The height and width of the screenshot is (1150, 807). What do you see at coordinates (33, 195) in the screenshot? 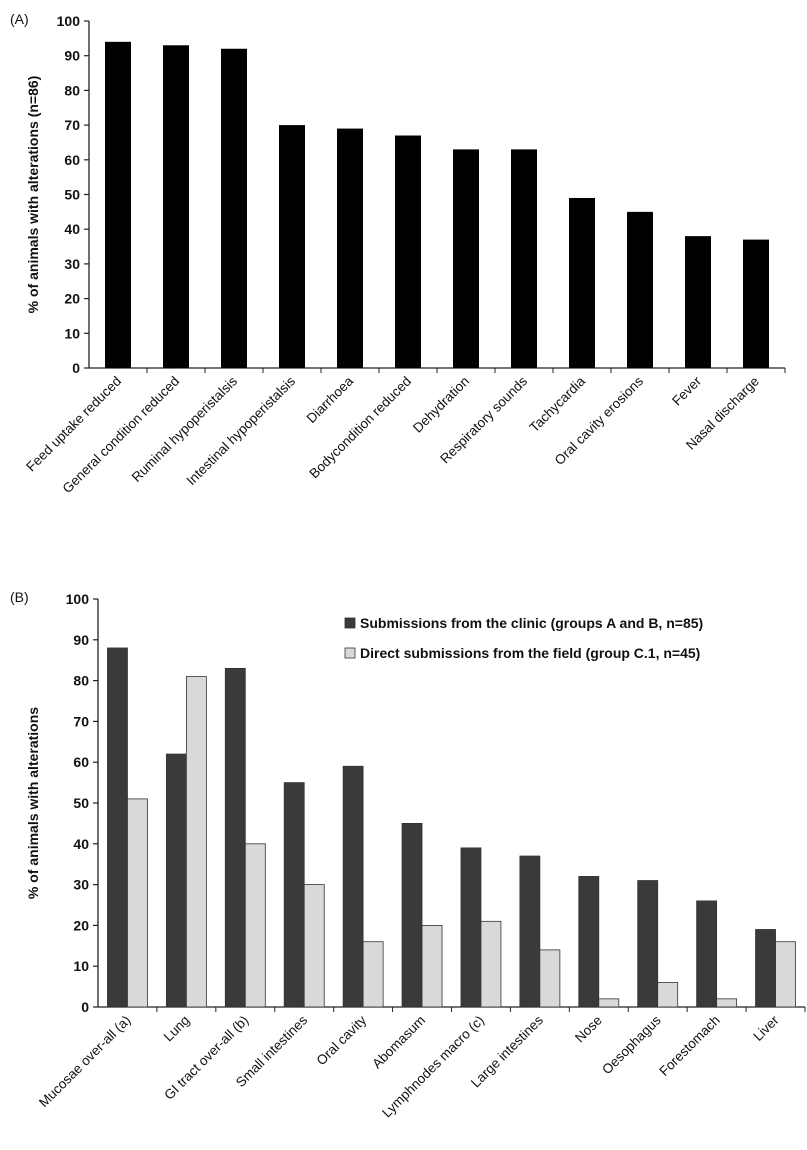
I see `y-axis-title: % of animals with alterations (n=86)` at bounding box center [33, 195].